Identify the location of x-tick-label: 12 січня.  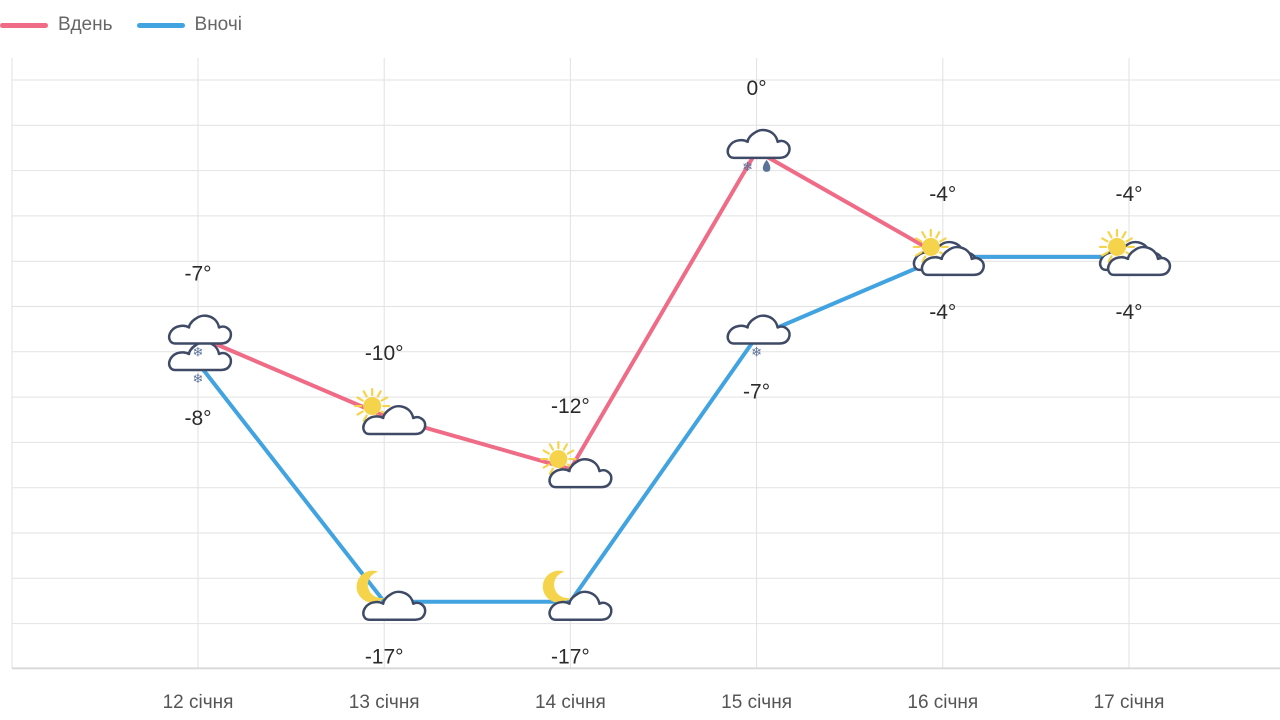
(198, 702).